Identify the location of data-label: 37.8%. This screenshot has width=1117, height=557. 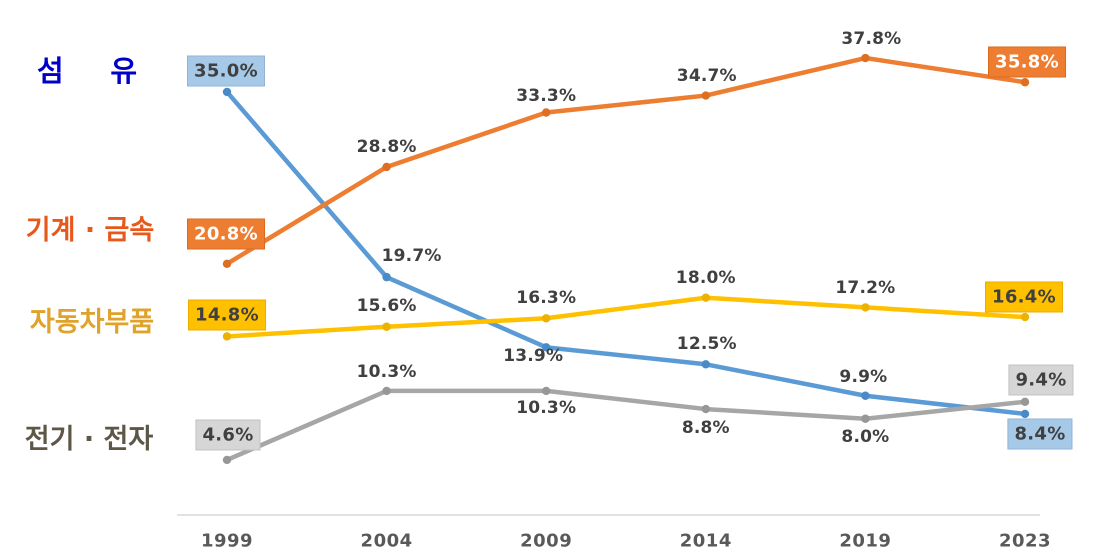
(871, 39).